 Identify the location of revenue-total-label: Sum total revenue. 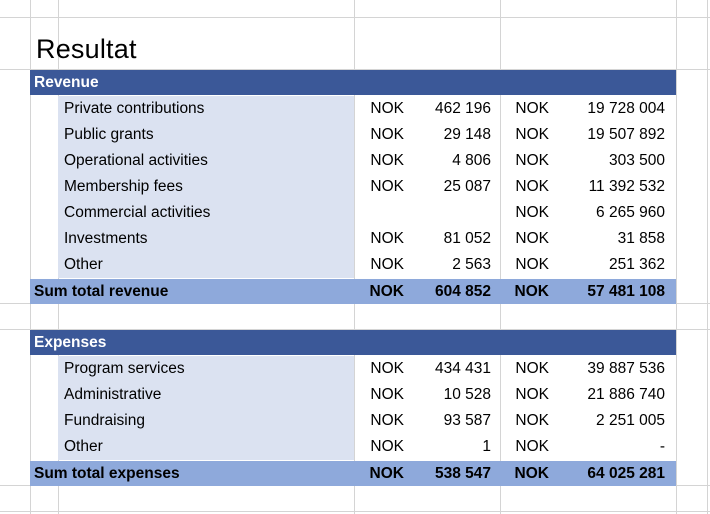
(101, 291).